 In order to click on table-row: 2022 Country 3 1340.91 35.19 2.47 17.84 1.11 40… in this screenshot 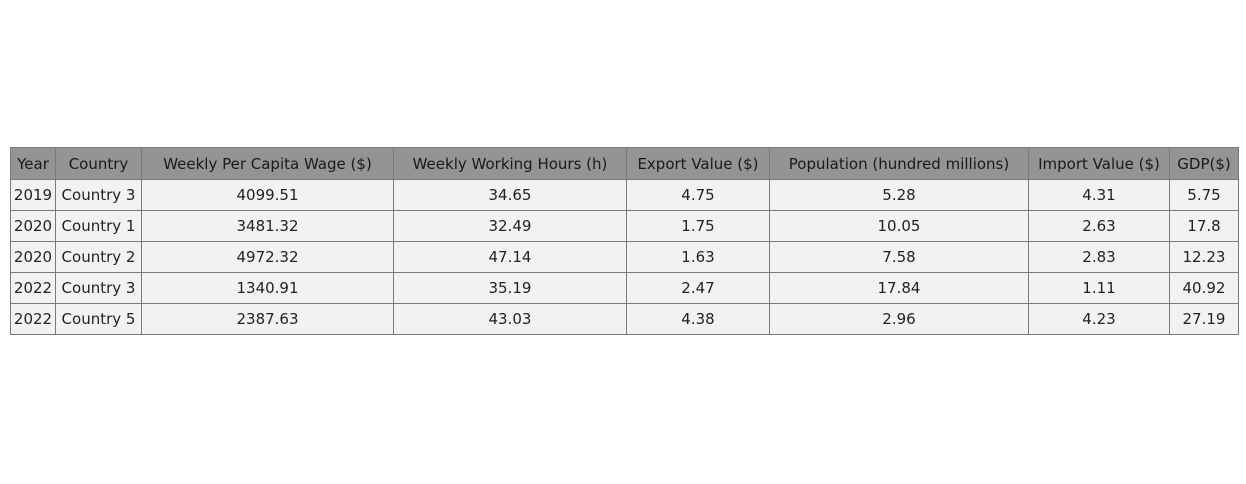, I will do `click(624, 288)`.